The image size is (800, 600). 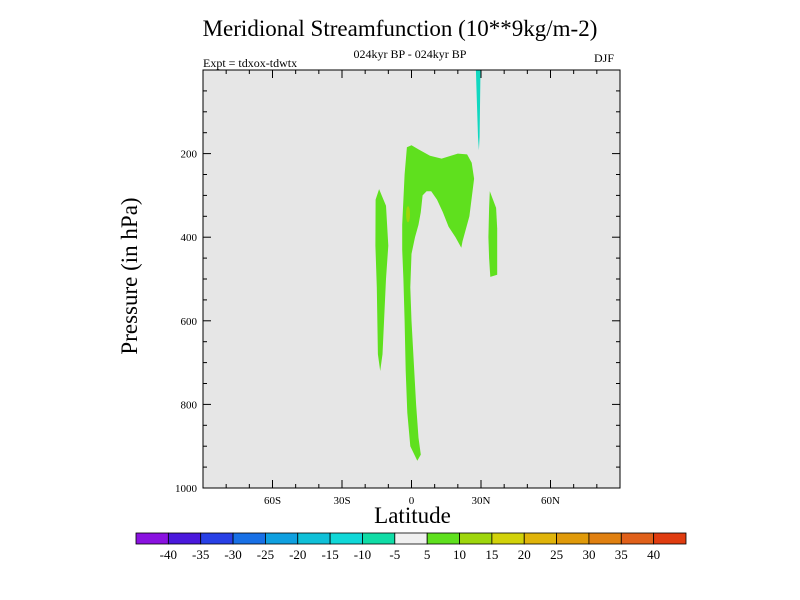 I want to click on y-tick-label: 600, so click(x=189, y=322).